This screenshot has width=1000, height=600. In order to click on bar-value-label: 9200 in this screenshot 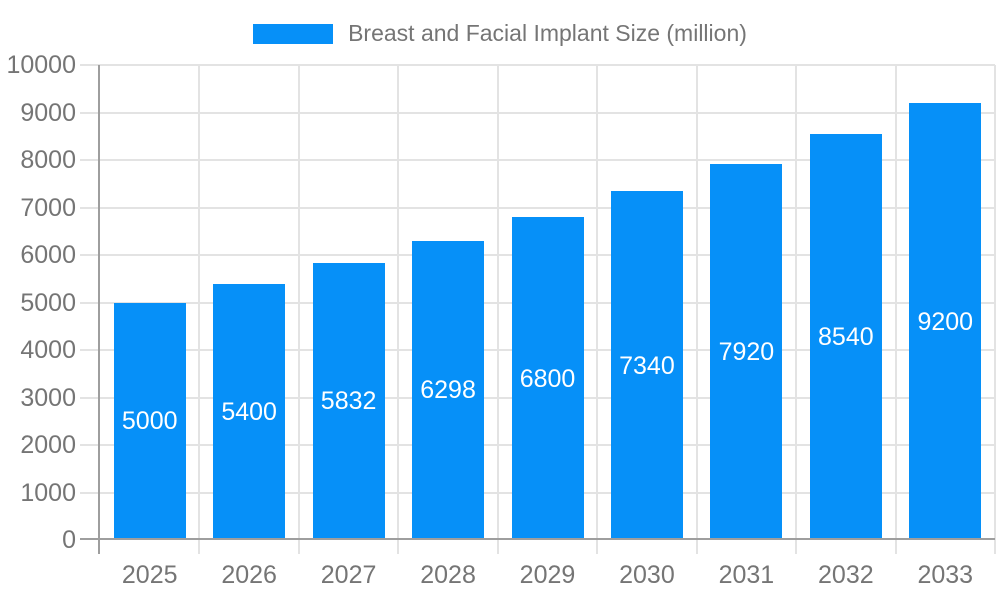, I will do `click(945, 321)`.